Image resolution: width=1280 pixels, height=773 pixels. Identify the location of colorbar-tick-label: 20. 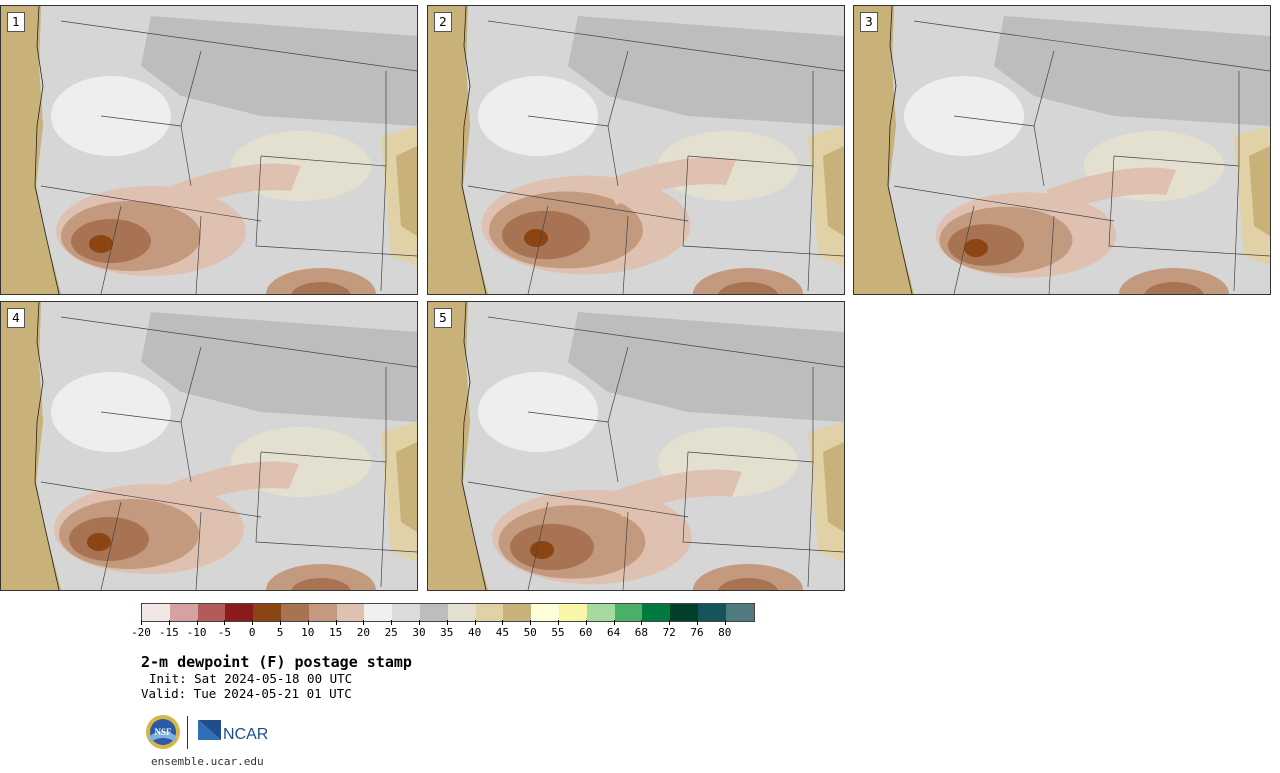
(363, 632).